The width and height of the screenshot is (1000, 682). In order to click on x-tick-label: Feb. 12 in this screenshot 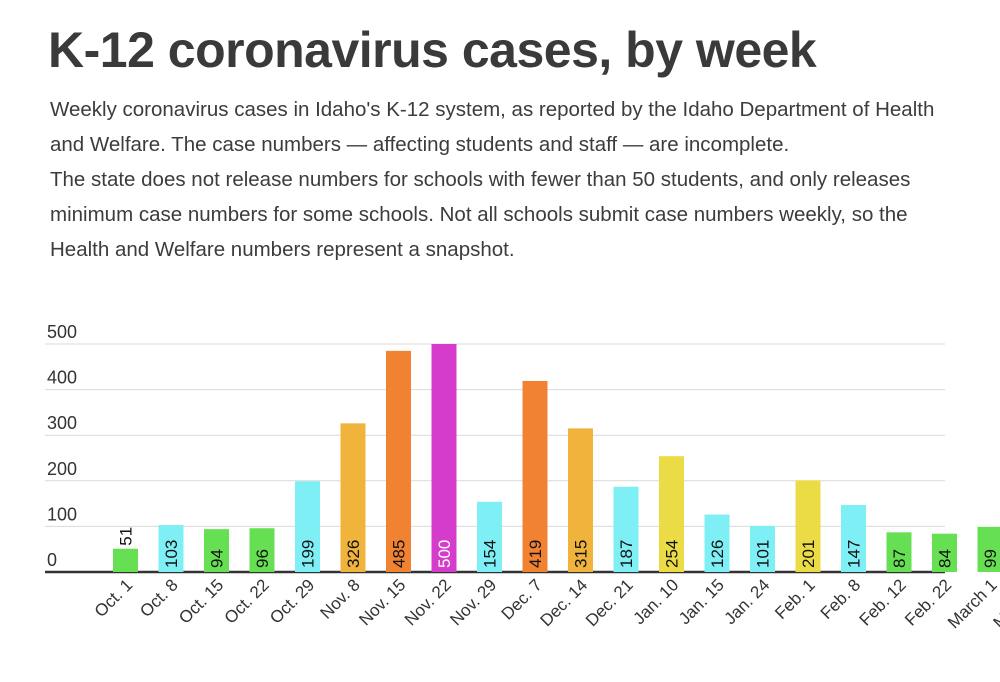, I will do `click(883, 602)`.